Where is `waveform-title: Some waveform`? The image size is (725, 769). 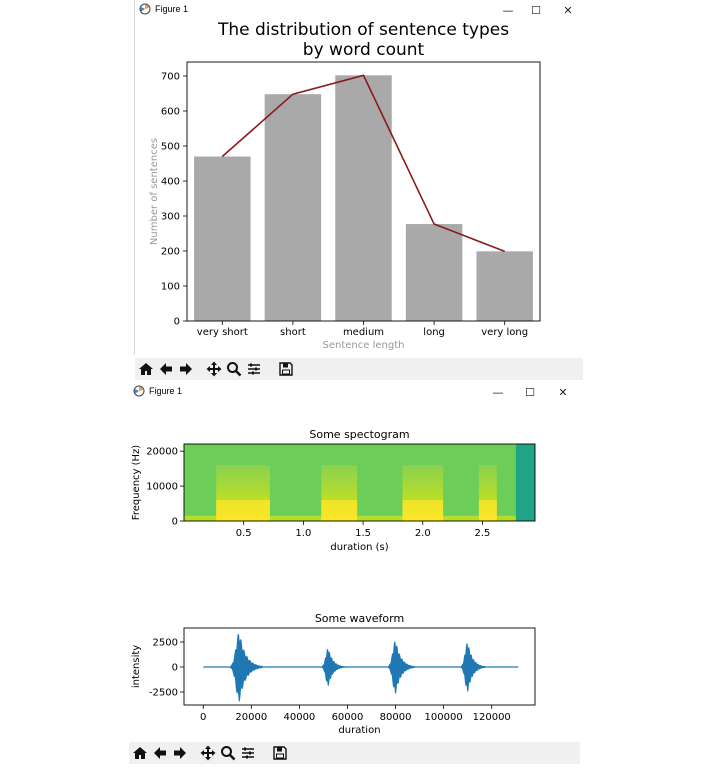
waveform-title: Some waveform is located at coordinates (359, 618).